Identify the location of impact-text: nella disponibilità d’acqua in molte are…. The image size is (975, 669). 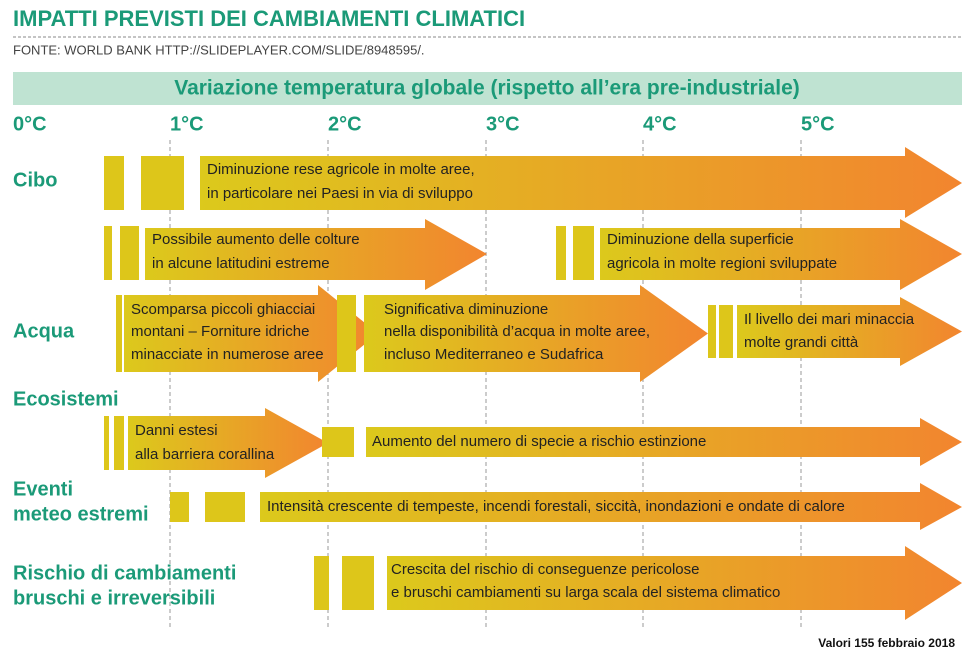
(517, 331).